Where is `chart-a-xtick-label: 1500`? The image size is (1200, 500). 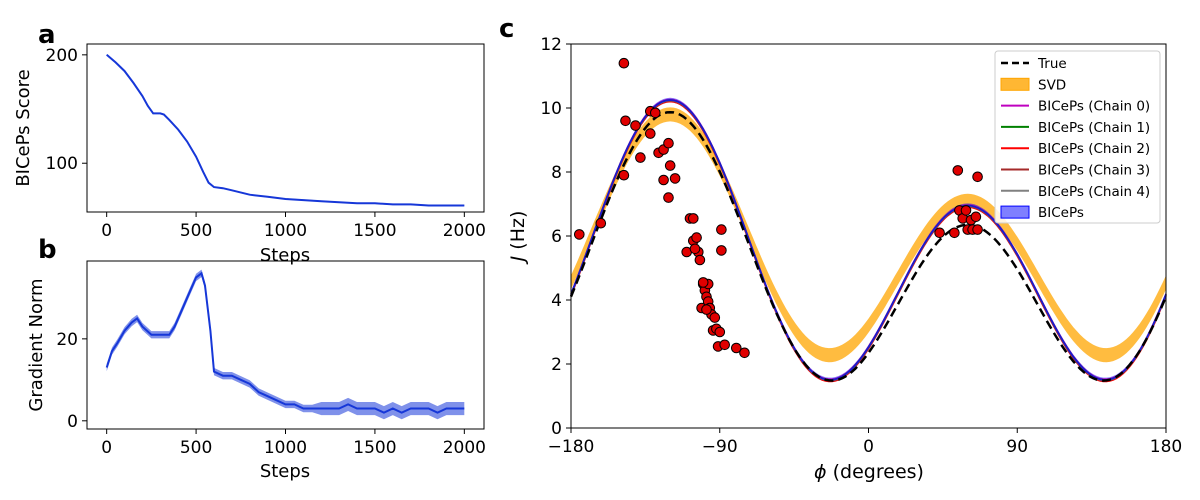 chart-a-xtick-label: 1500 is located at coordinates (374, 231).